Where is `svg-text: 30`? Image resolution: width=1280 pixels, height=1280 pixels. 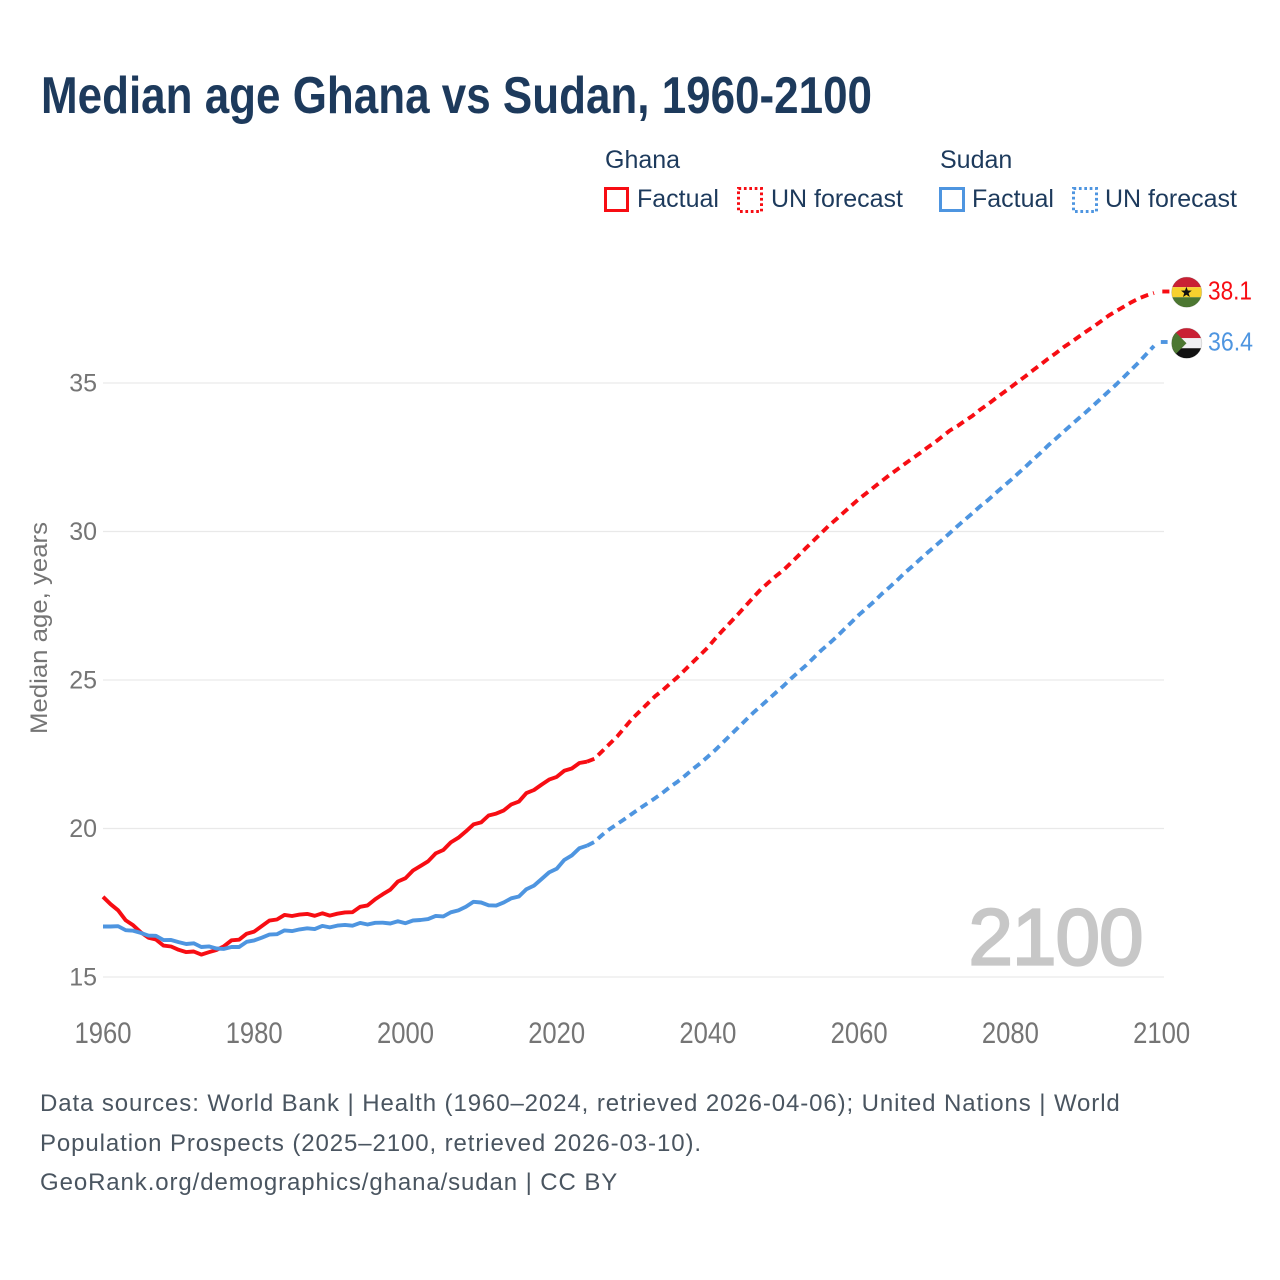
svg-text: 30 is located at coordinates (83, 532).